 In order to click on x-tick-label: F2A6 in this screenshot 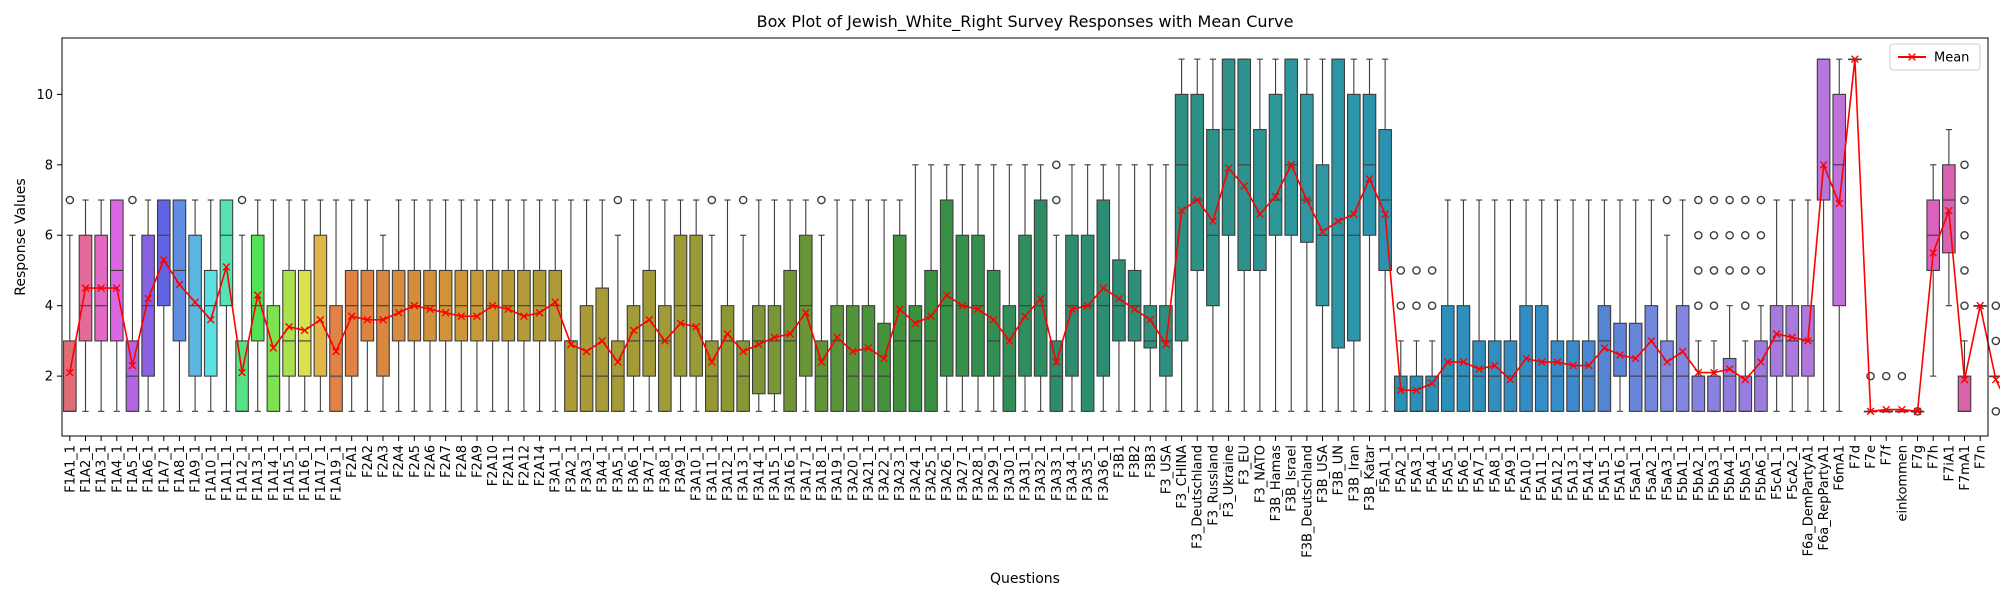, I will do `click(430, 461)`.